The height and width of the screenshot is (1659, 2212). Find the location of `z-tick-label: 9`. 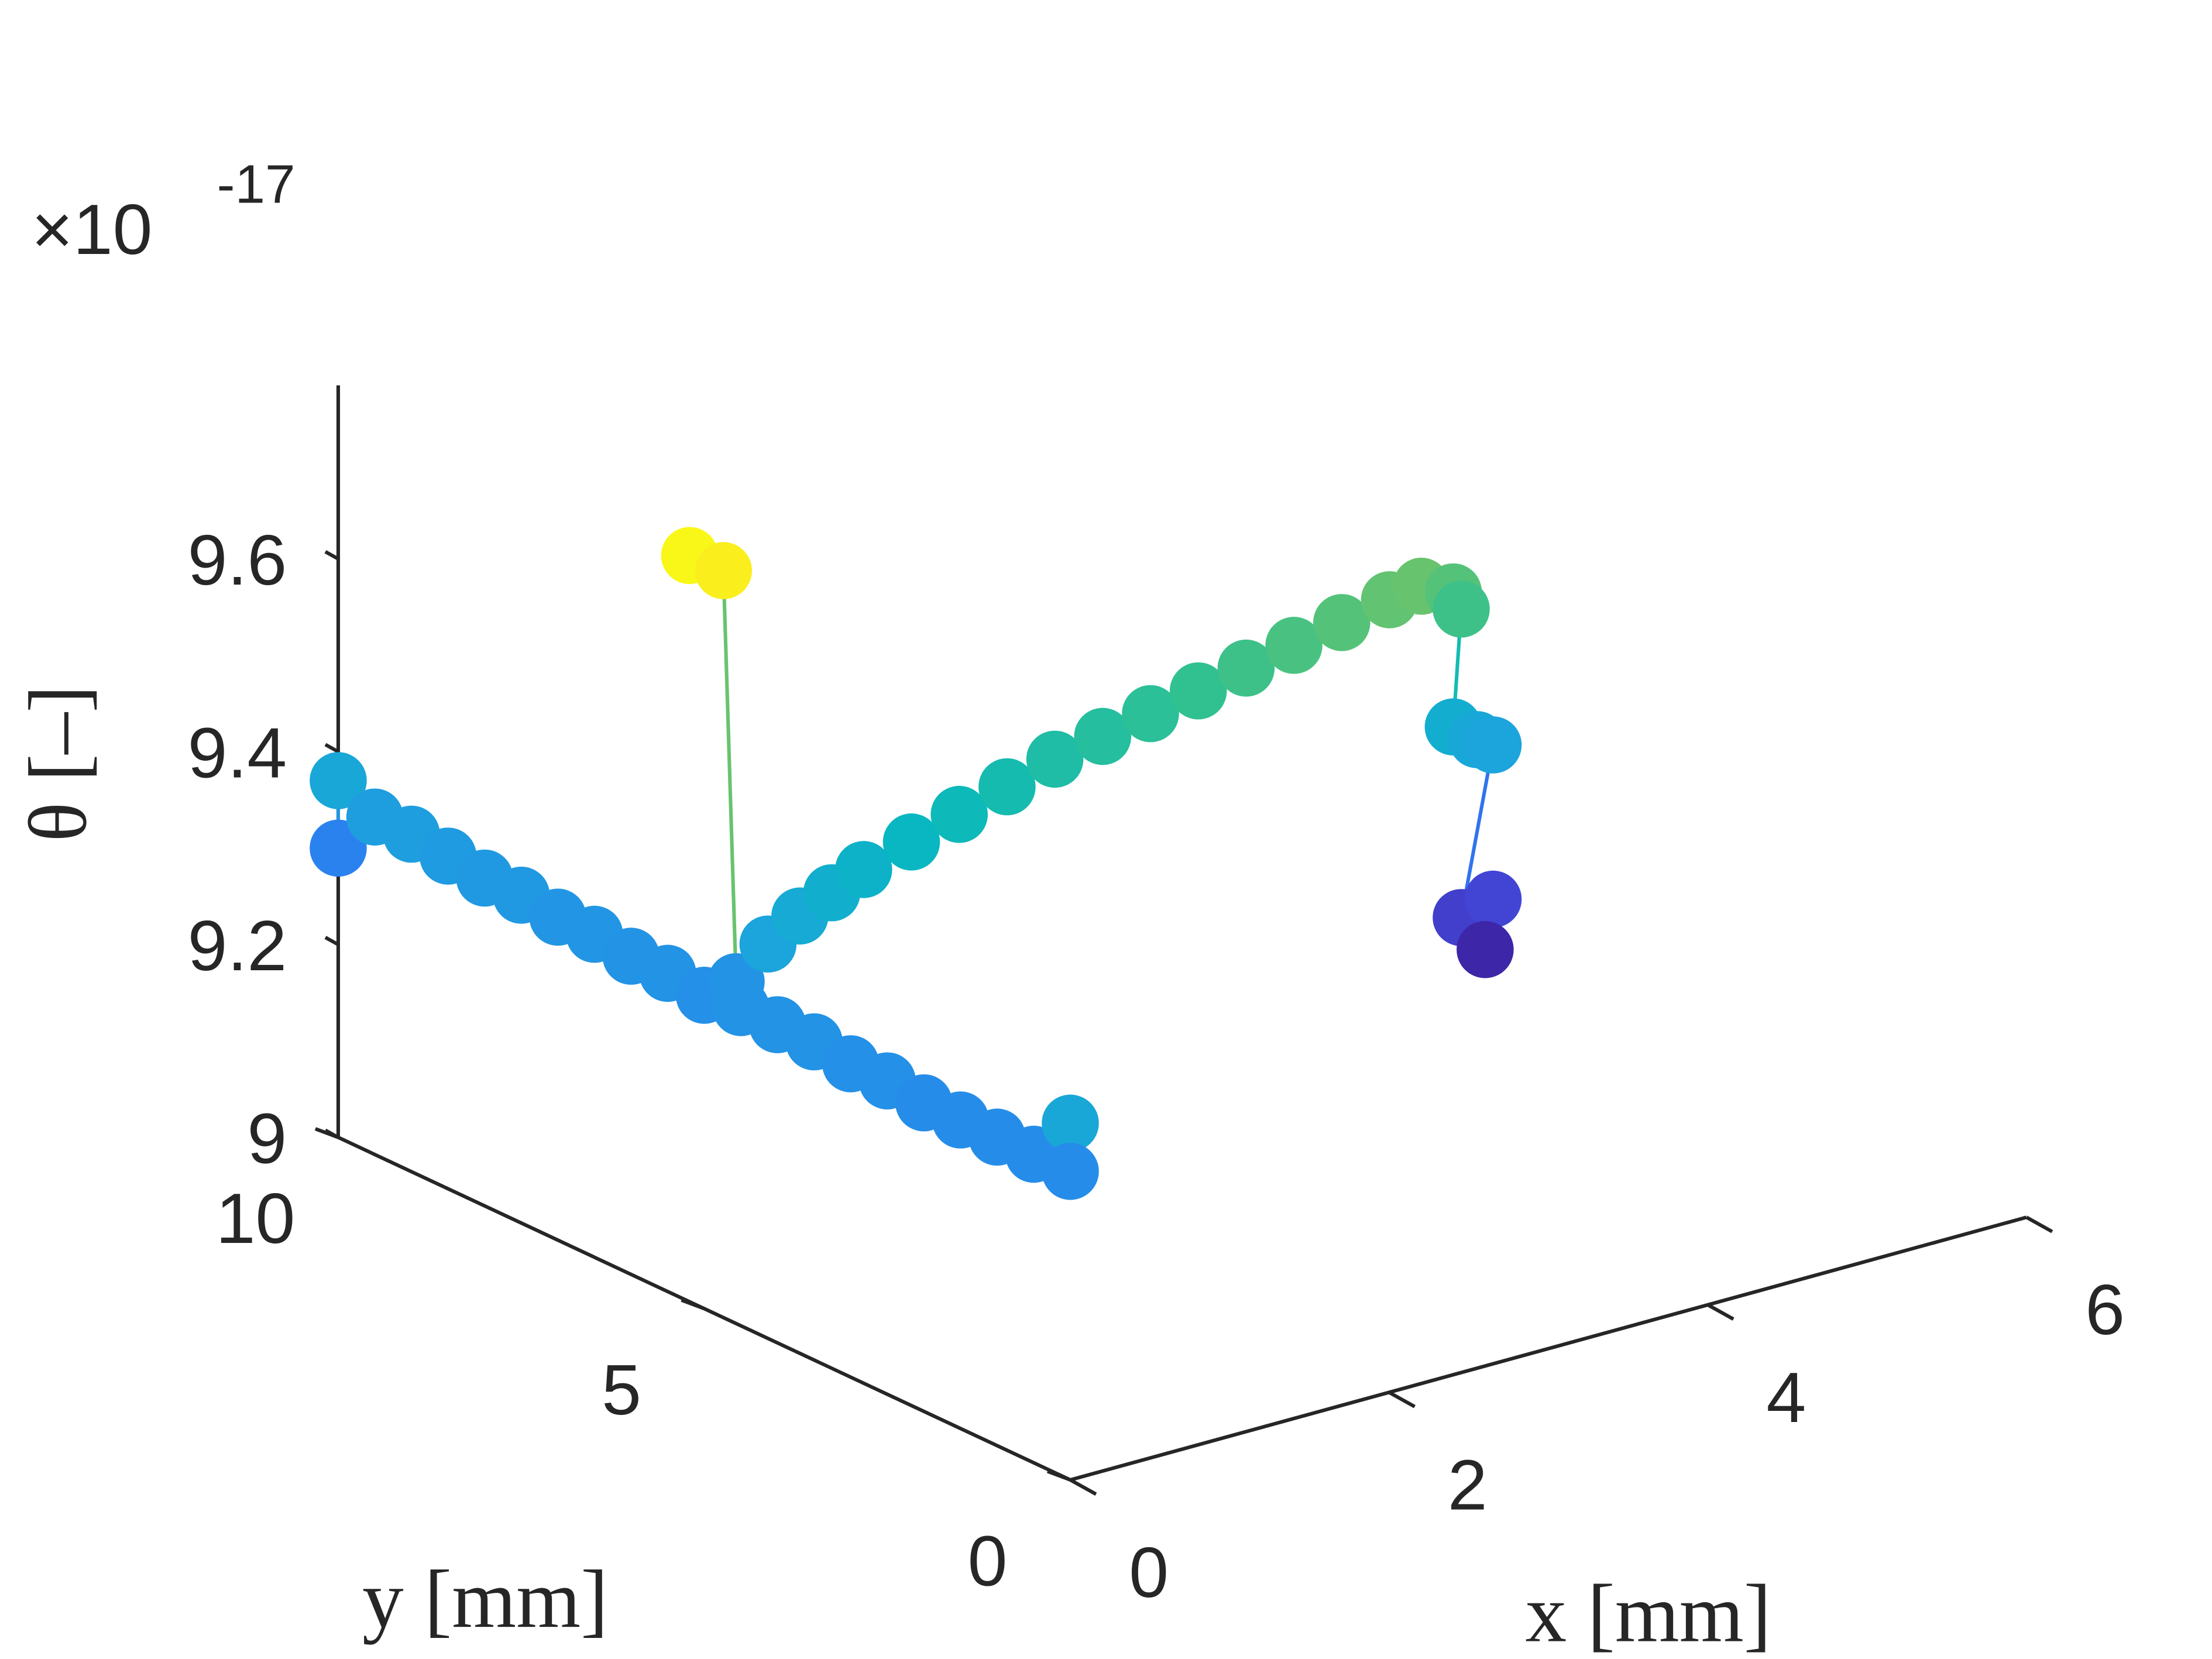

z-tick-label: 9 is located at coordinates (267, 1139).